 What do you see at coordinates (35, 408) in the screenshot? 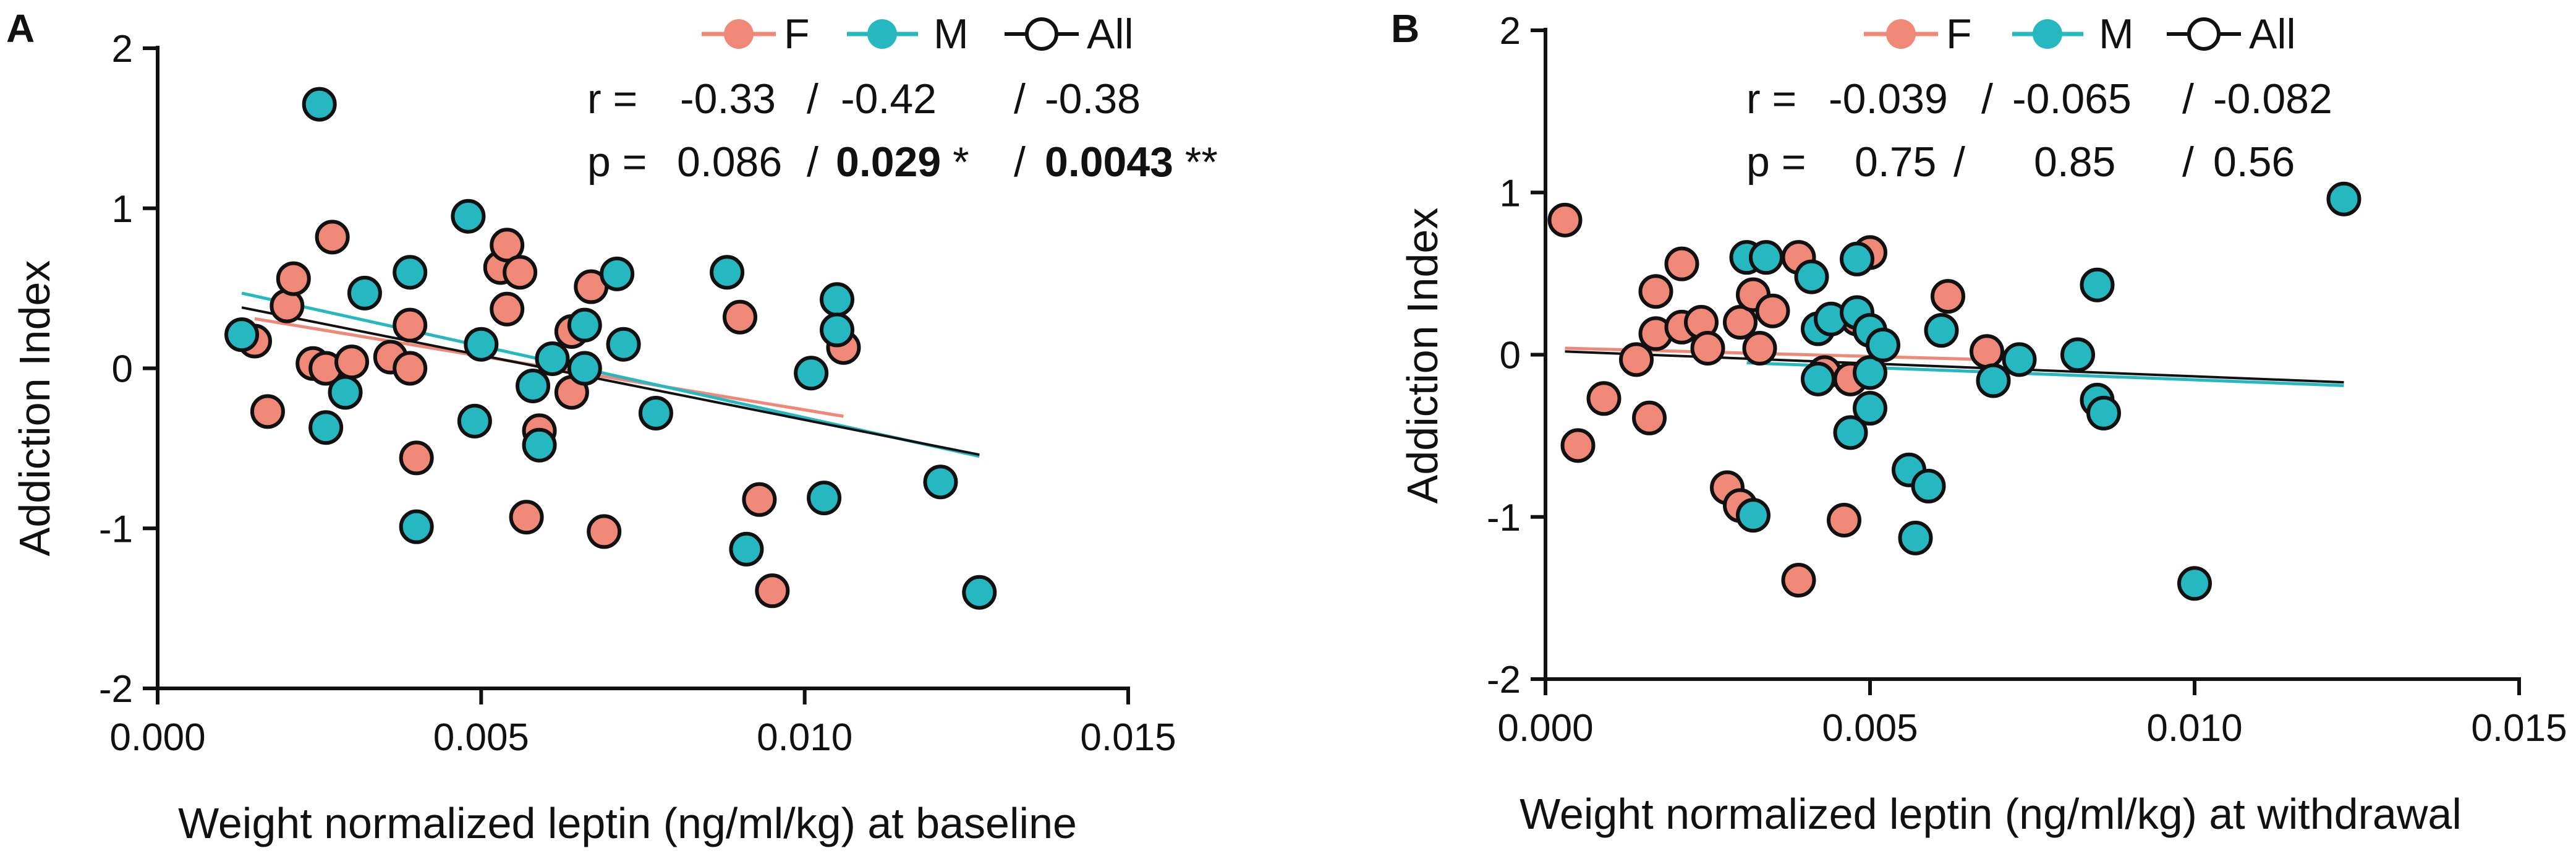
I see `y-axis-title-a: Addiction Index` at bounding box center [35, 408].